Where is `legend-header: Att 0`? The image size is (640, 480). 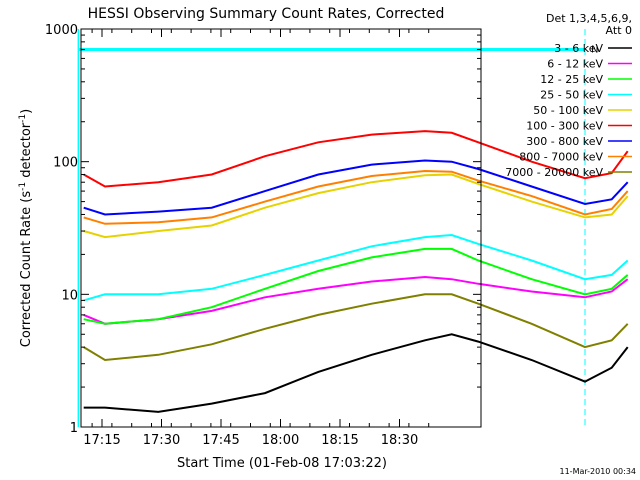 legend-header: Att 0 is located at coordinates (619, 30).